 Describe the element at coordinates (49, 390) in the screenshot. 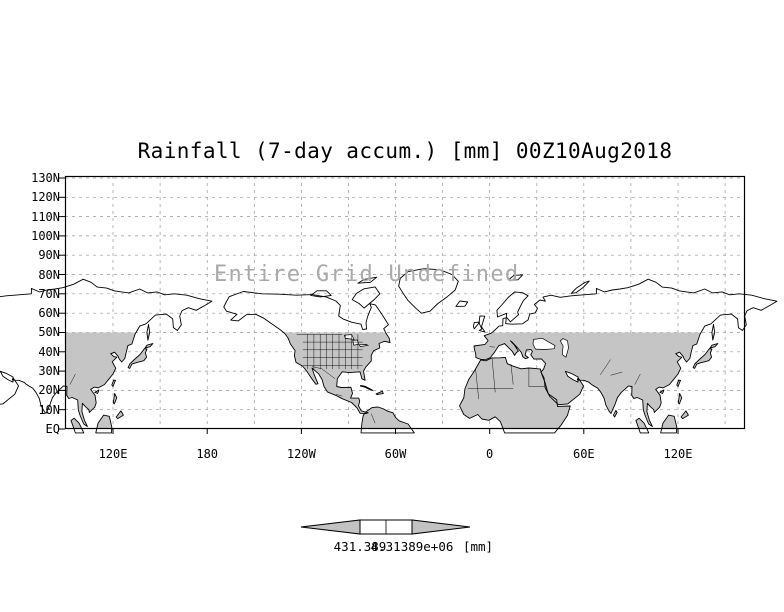

I see `y-axis-tick-label: 20N` at that location.